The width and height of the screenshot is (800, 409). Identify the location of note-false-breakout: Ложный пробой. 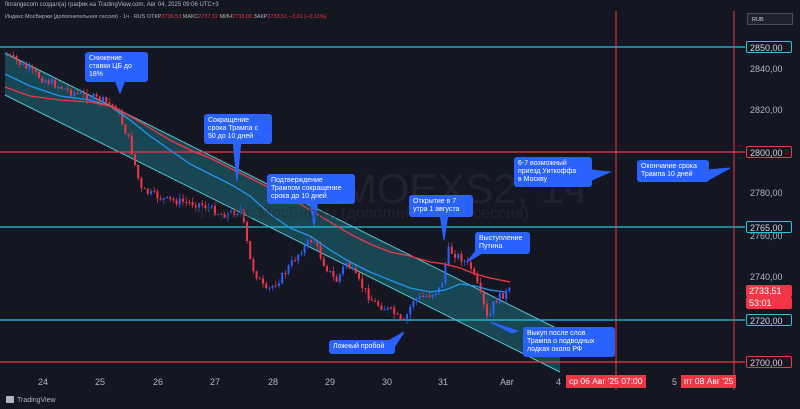
(362, 347).